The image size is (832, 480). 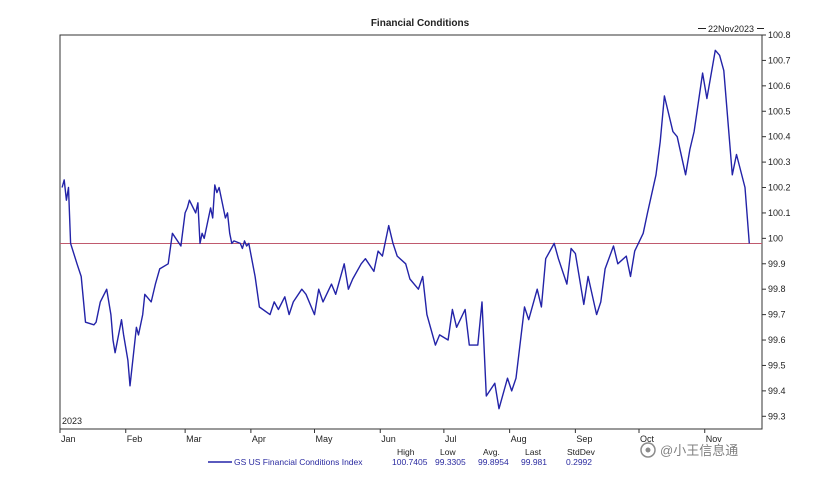 What do you see at coordinates (779, 86) in the screenshot?
I see `y-tick-label: 100.6` at bounding box center [779, 86].